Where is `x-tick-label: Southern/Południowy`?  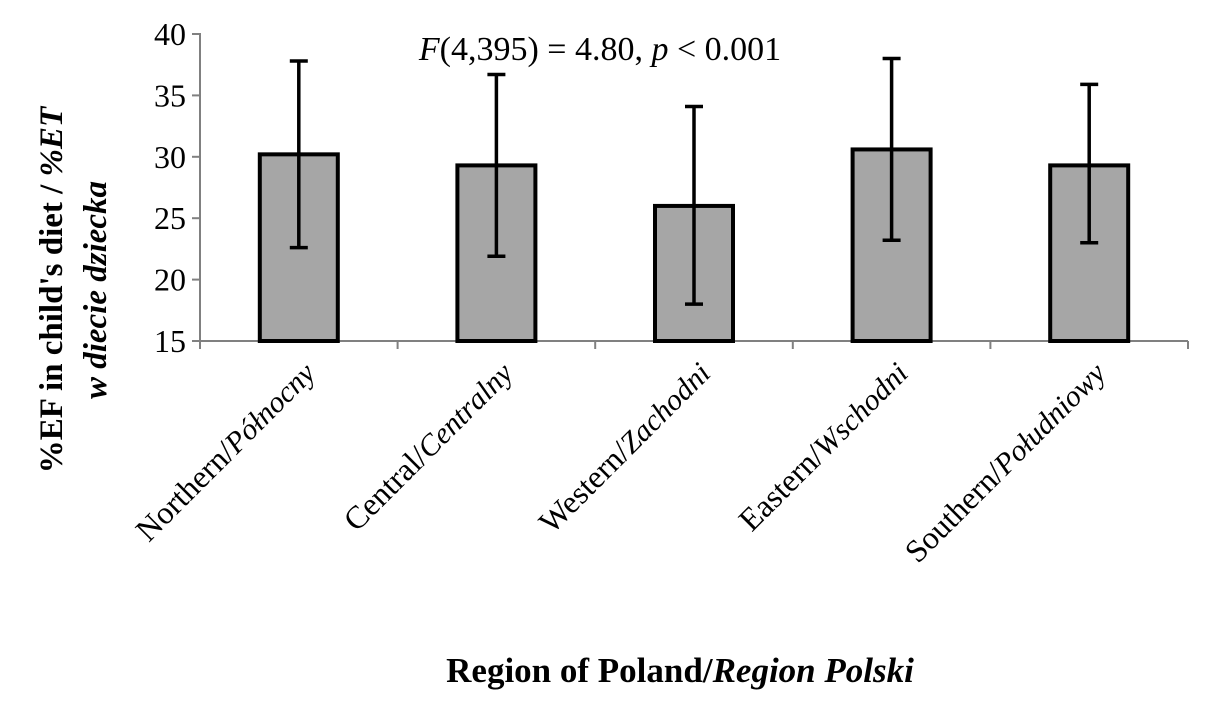 x-tick-label: Southern/Południowy is located at coordinates (1004, 461).